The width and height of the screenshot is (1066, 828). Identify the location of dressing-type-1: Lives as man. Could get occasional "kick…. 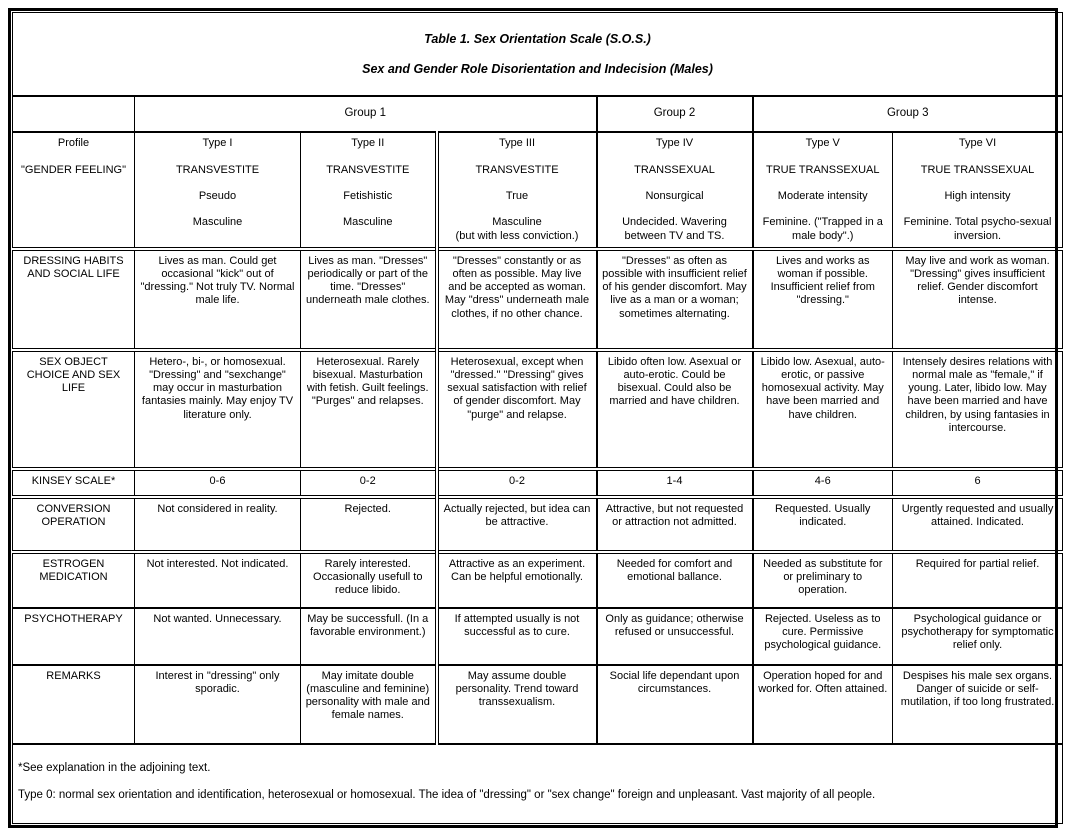
(217, 298).